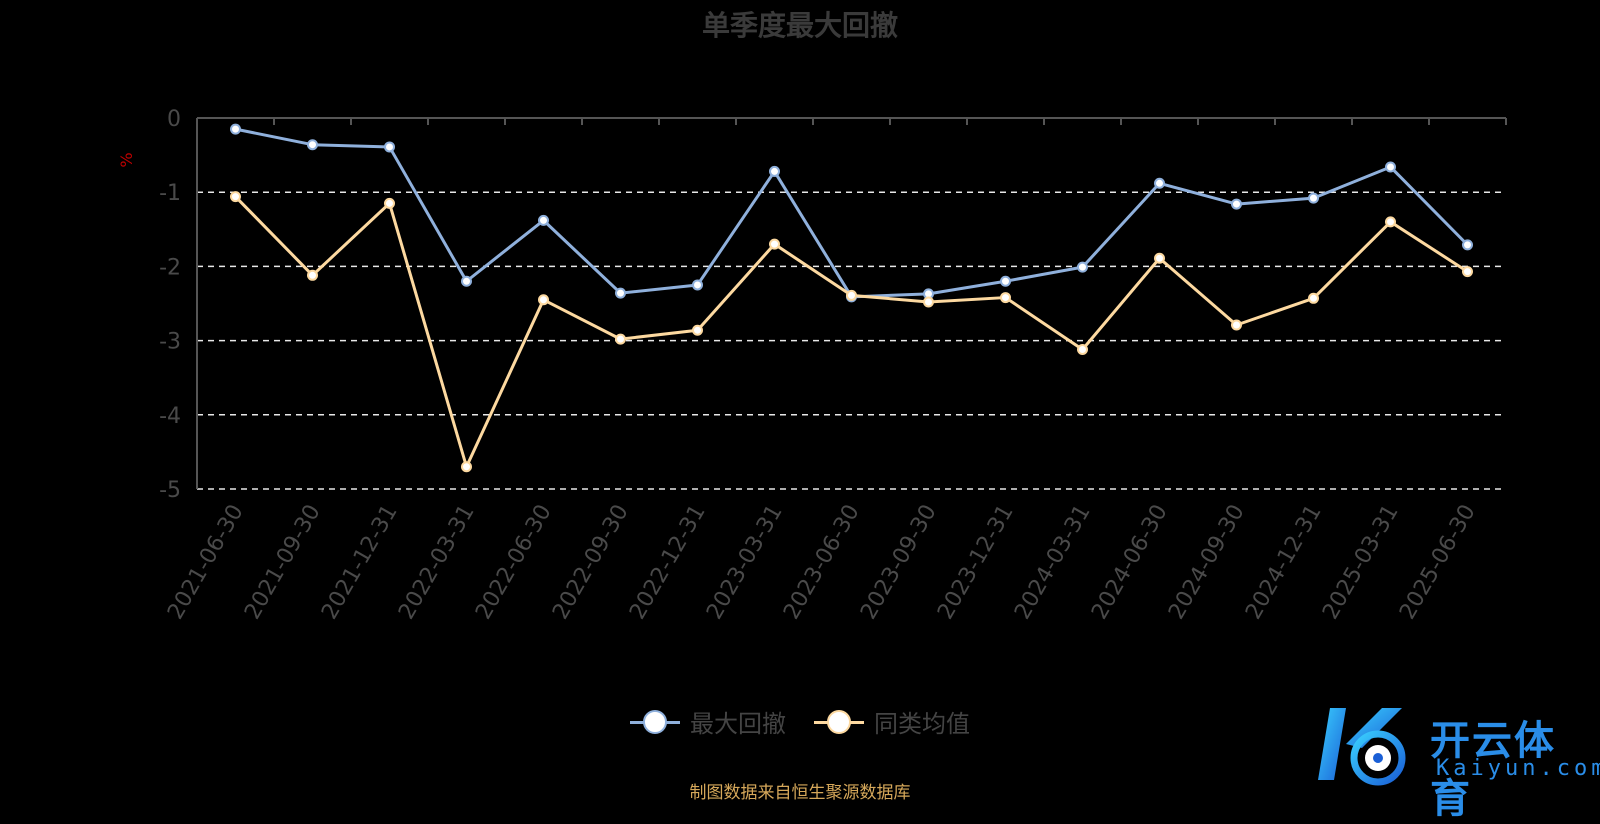  I want to click on legend-label-peer-average: 同类均值, so click(922, 724).